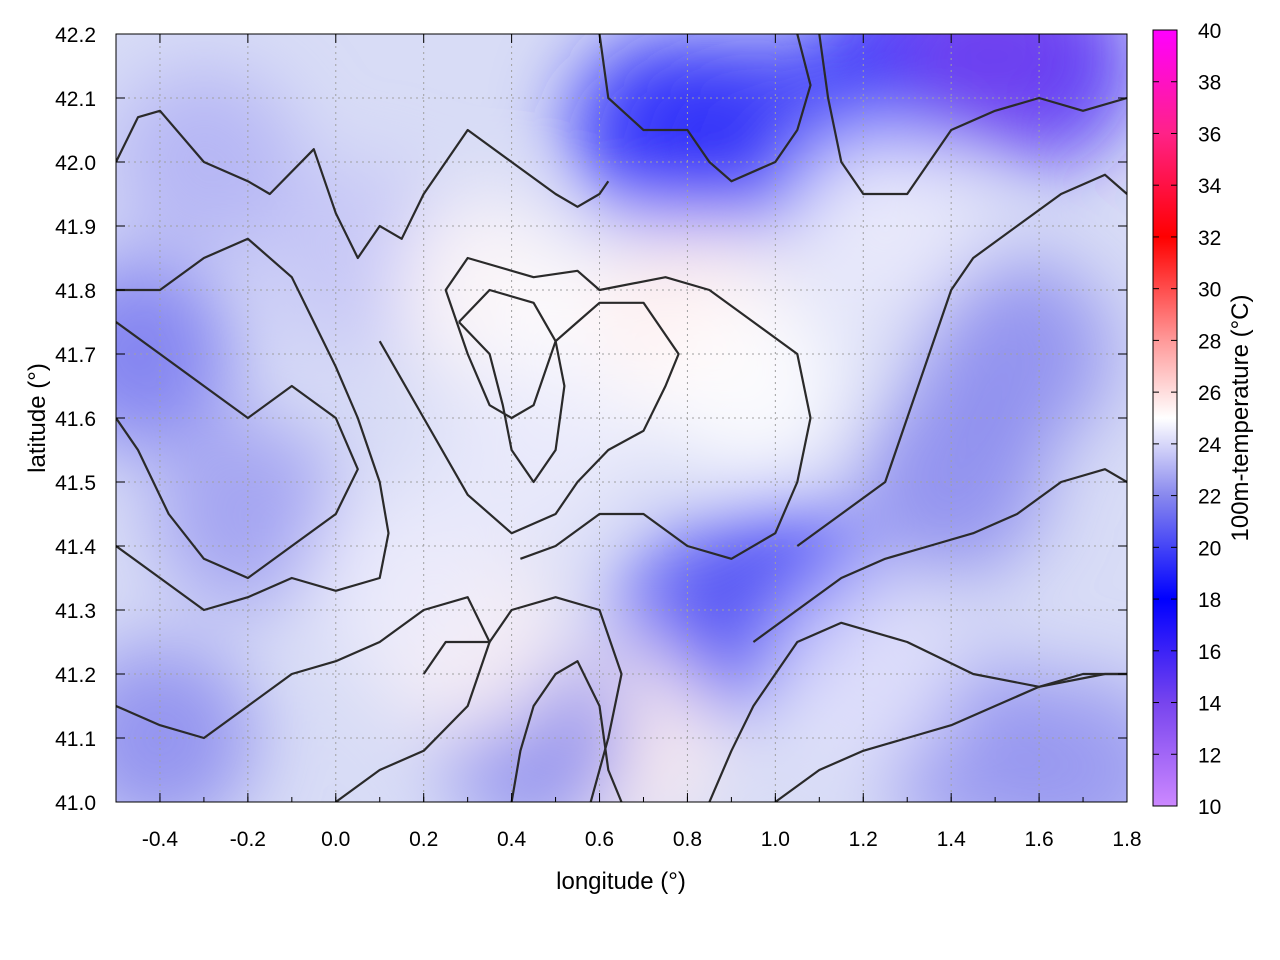 Image resolution: width=1280 pixels, height=960 pixels. Describe the element at coordinates (423, 839) in the screenshot. I see `x-tick-label: 0.2` at that location.